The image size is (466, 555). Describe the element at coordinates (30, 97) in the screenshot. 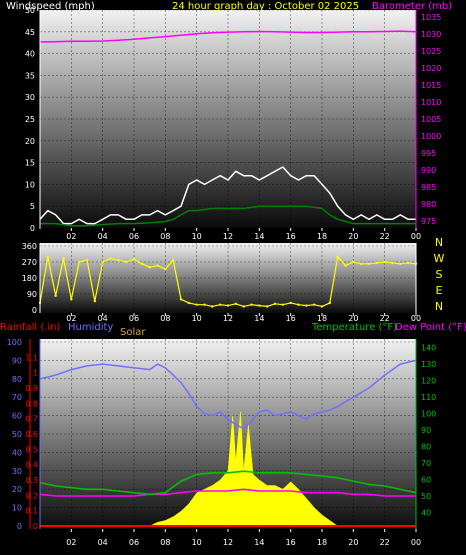

I see `wind-y-tick-label: 30` at that location.